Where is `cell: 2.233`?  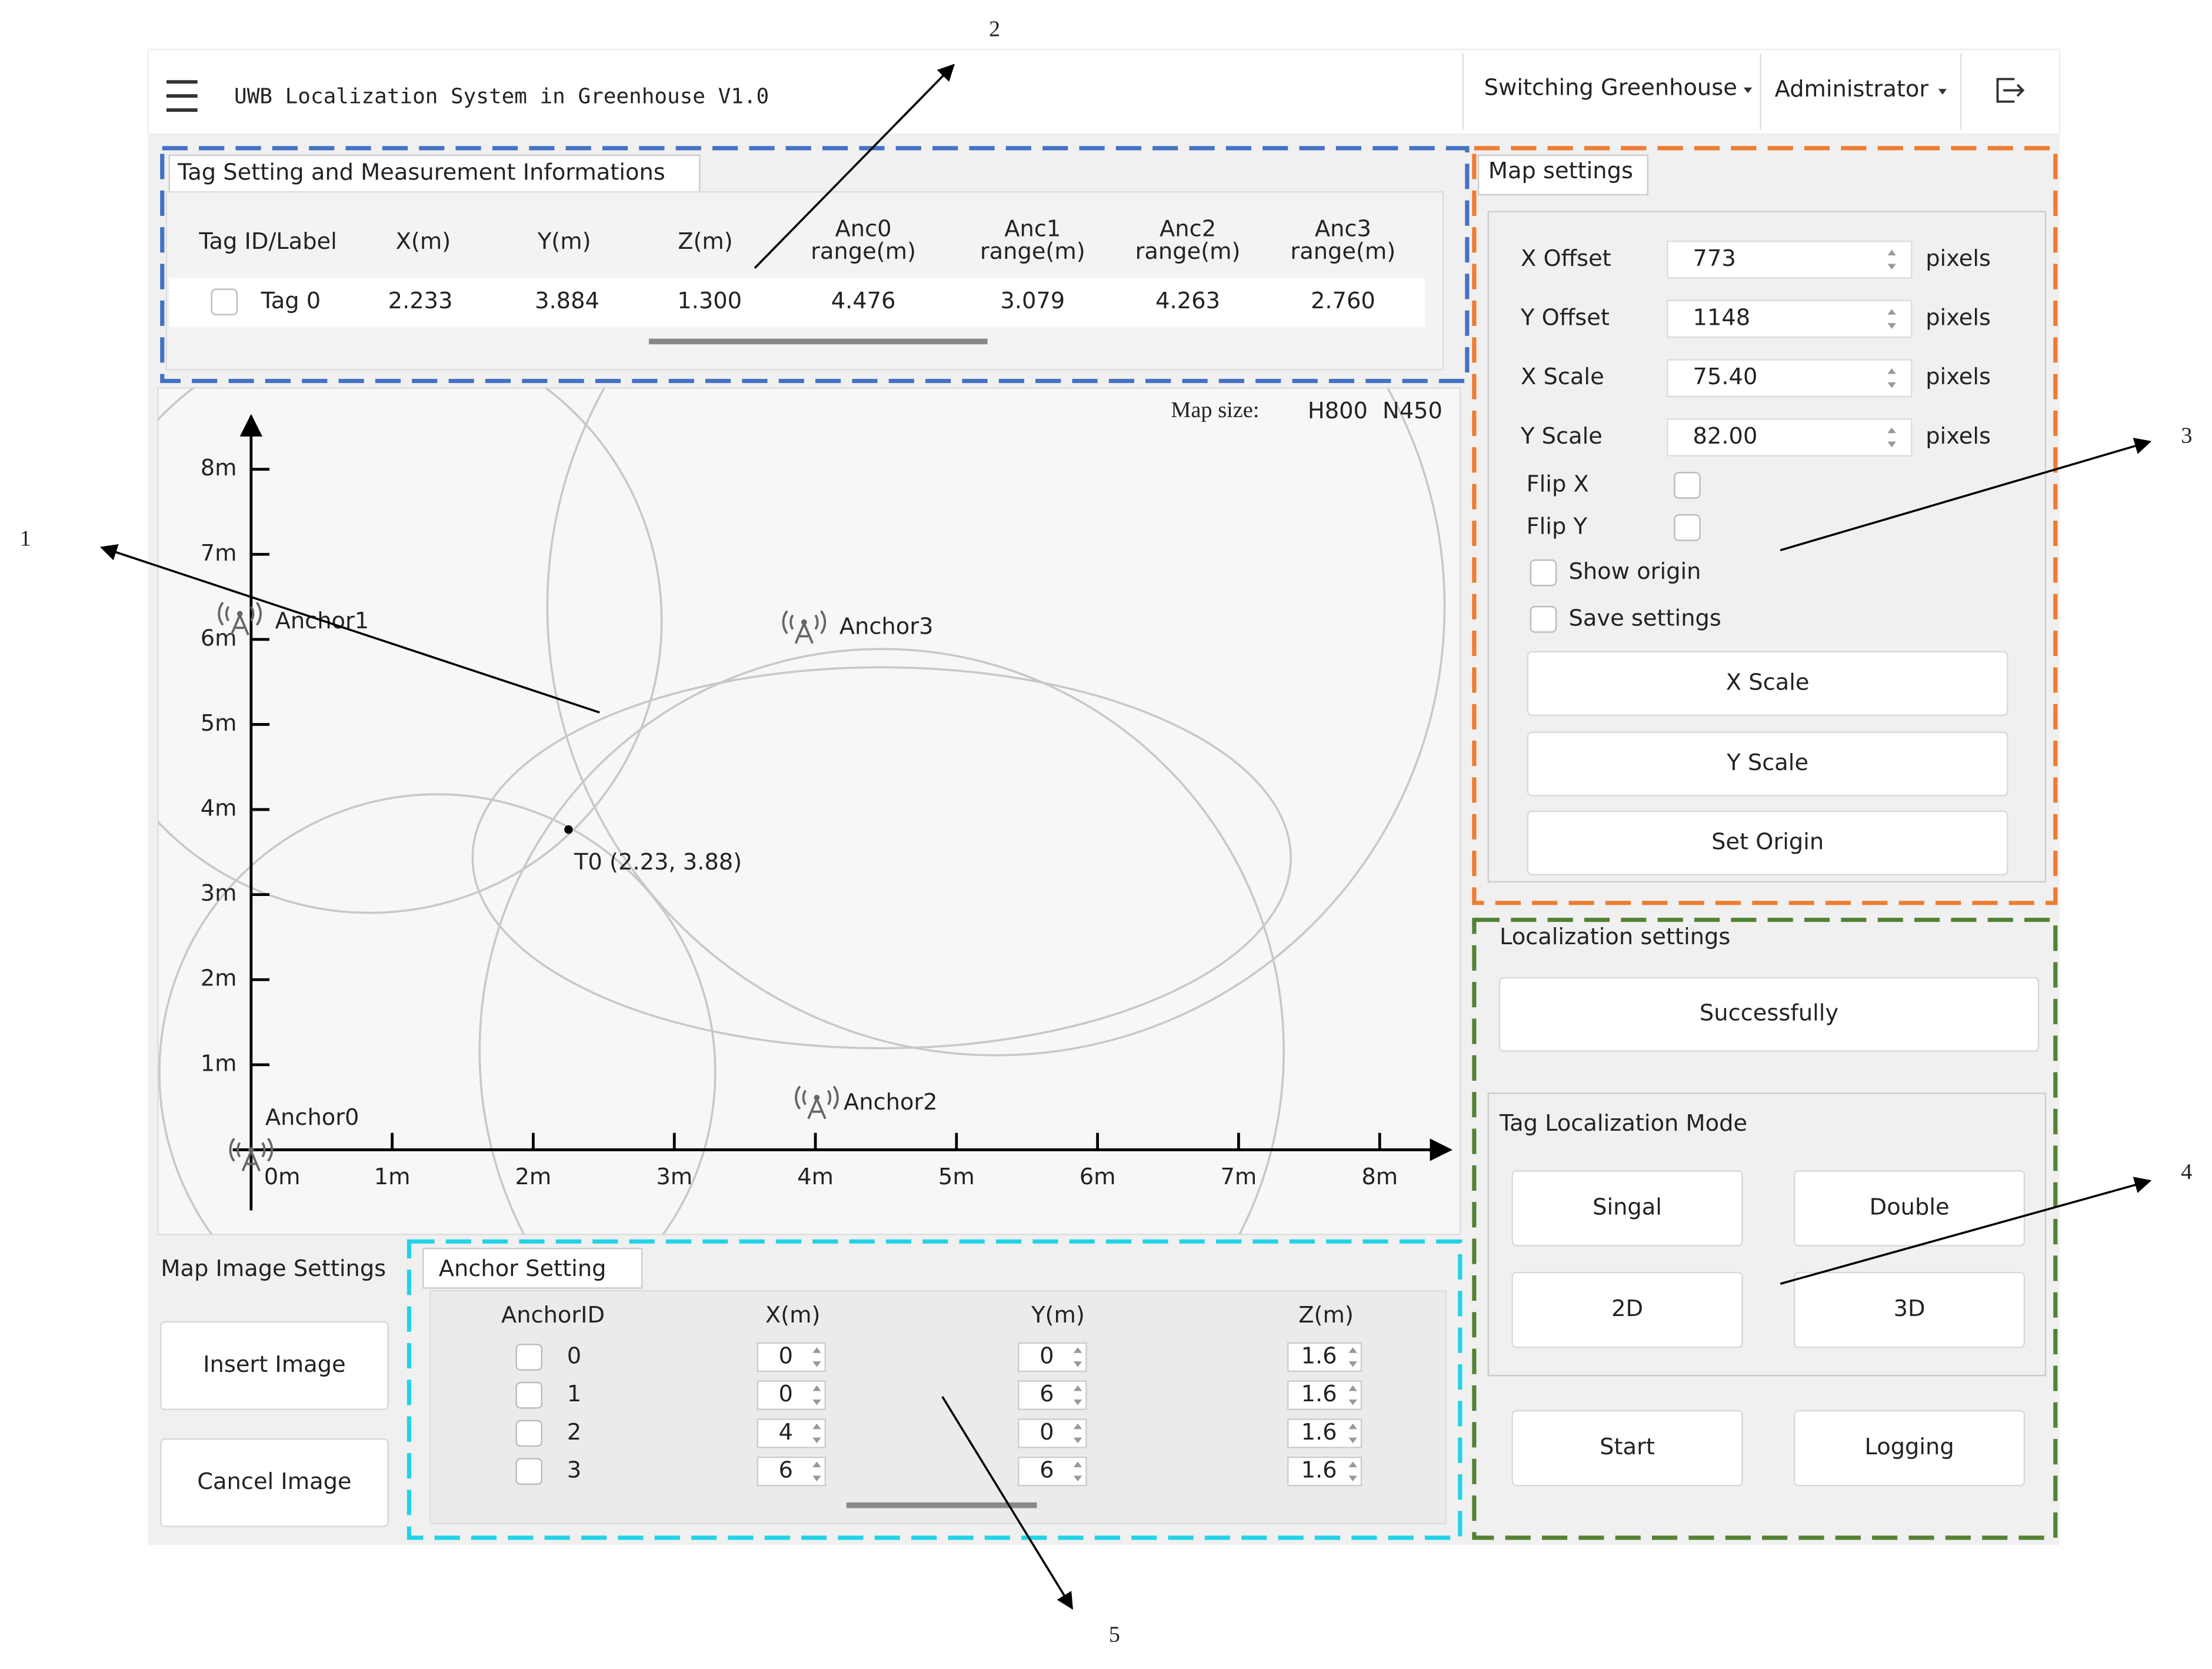 cell: 2.233 is located at coordinates (420, 301).